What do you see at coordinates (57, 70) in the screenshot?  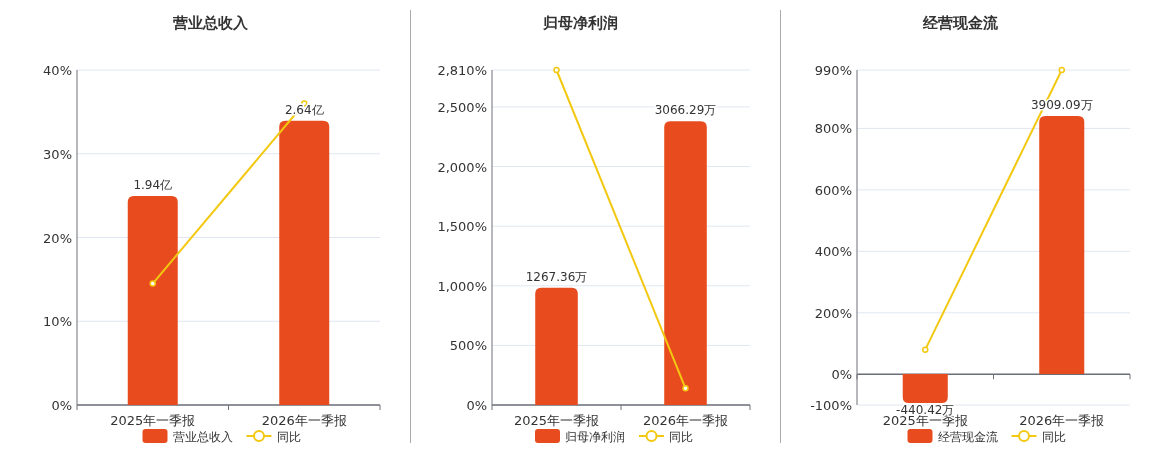 I see `y-tick-label: 40%` at bounding box center [57, 70].